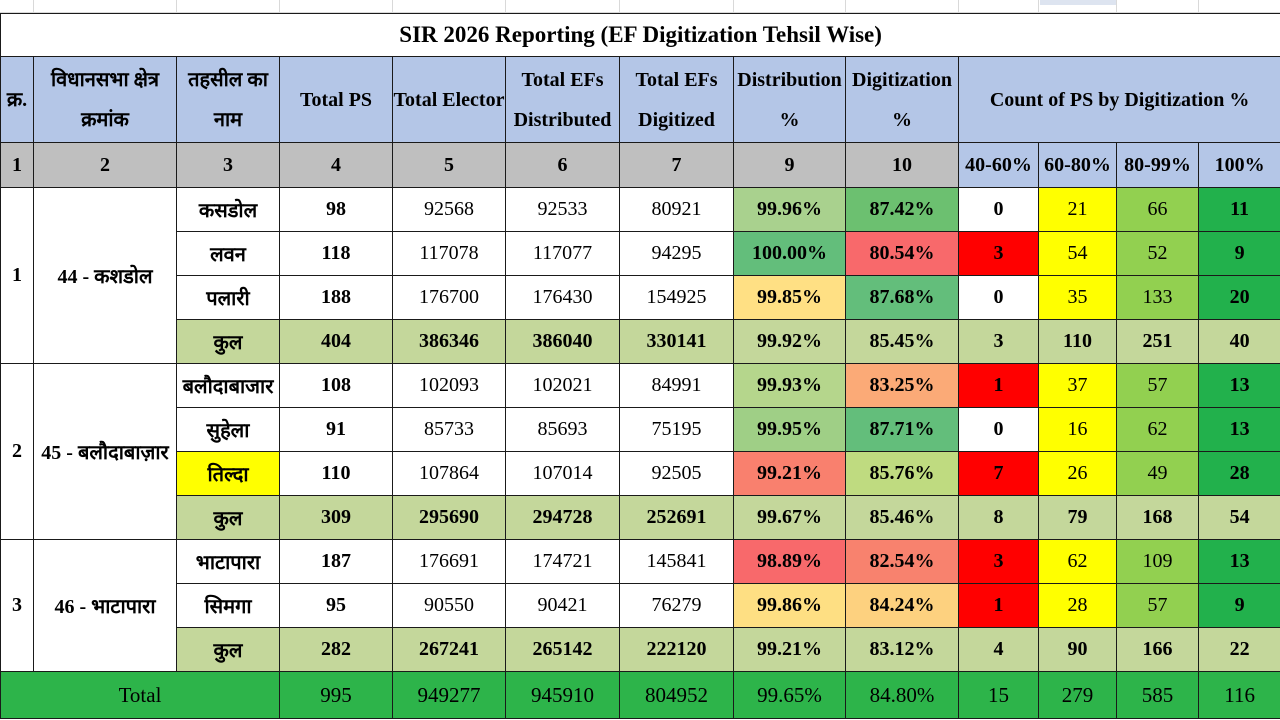 Image resolution: width=1280 pixels, height=720 pixels. What do you see at coordinates (676, 561) in the screenshot?
I see `efs-digitized-cell: 145841` at bounding box center [676, 561].